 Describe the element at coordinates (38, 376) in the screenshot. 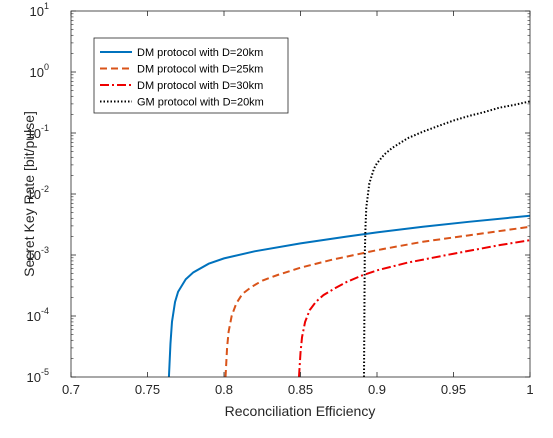

I see `y-tick-label: 10⁻⁵` at that location.